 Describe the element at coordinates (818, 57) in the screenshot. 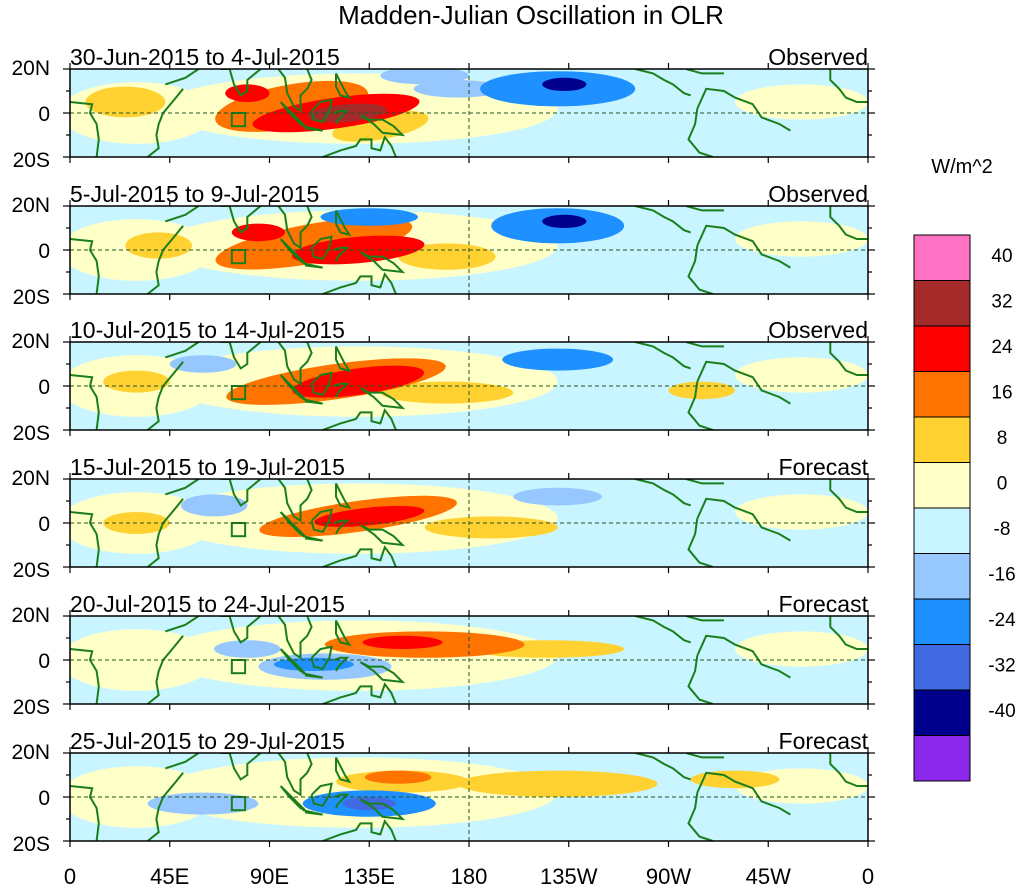

I see `panel-status: Observed` at that location.